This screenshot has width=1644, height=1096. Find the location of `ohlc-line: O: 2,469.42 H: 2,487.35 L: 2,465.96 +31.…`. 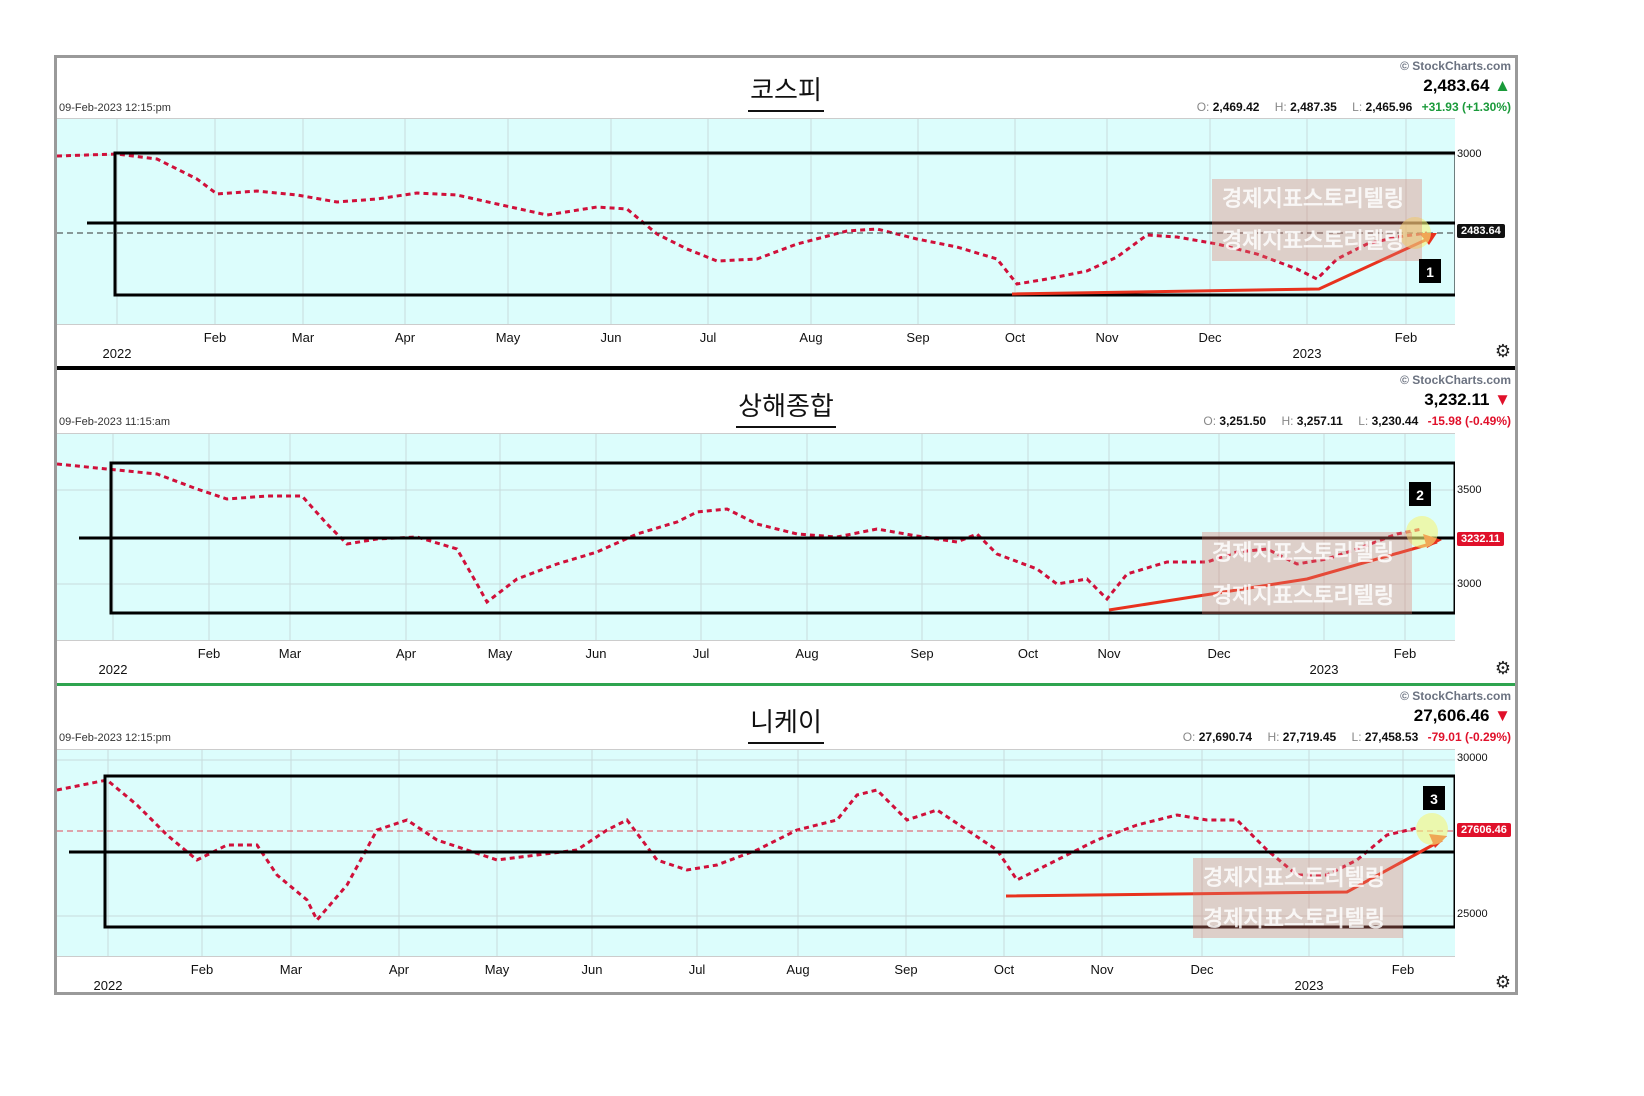

ohlc-line: O: 2,469.42 H: 2,487.35 L: 2,465.96 +31.… is located at coordinates (1353, 107).